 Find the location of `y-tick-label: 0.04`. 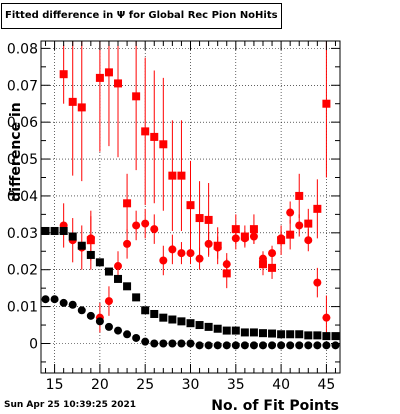

y-tick-label: 0.04 is located at coordinates (22, 197).